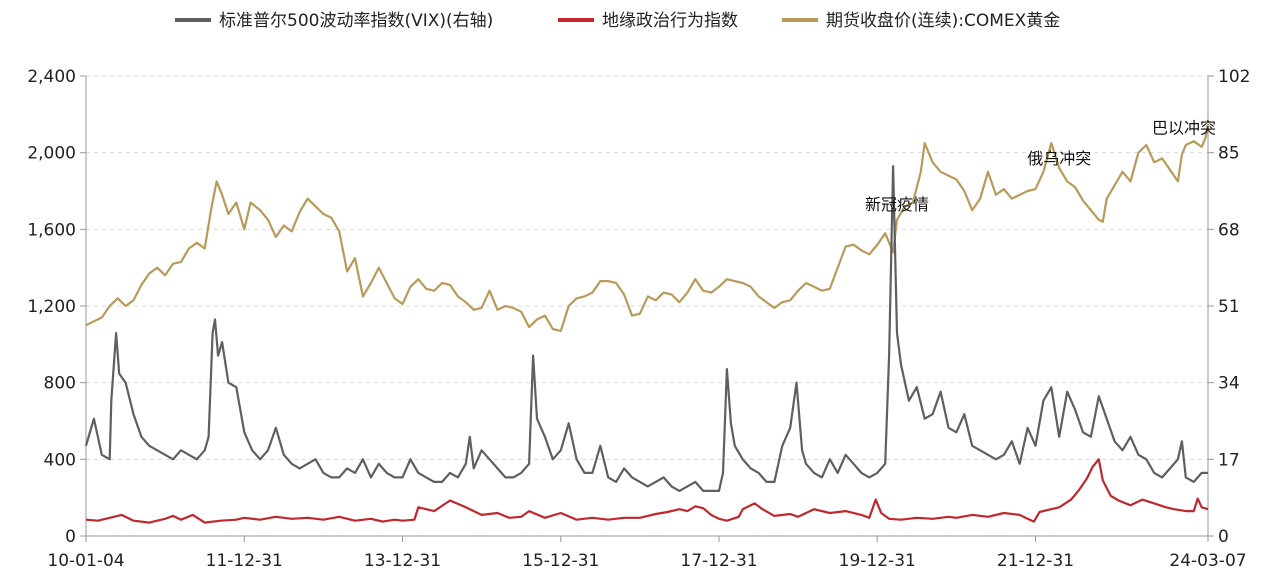 Image resolution: width=1268 pixels, height=582 pixels. What do you see at coordinates (1229, 384) in the screenshot?
I see `right-tick-label: 34` at bounding box center [1229, 384].